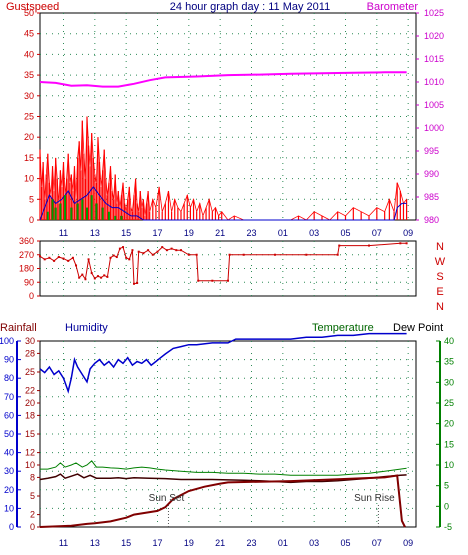 This screenshot has width=468, height=555. Describe the element at coordinates (314, 233) in the screenshot. I see `x-tick-label: 03` at that location.